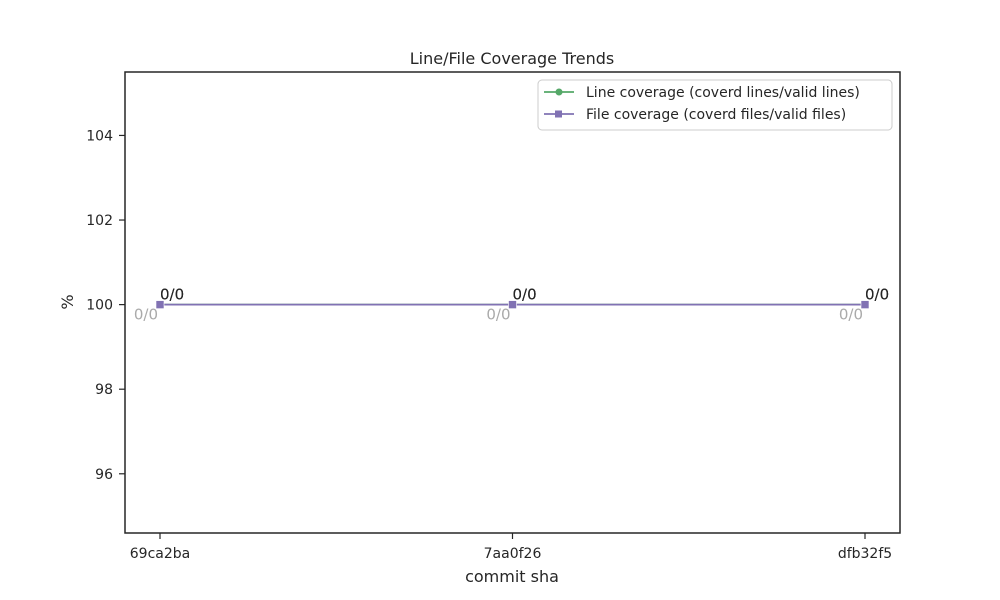  What do you see at coordinates (513, 554) in the screenshot?
I see `x-tick-label: 7aa0f26` at bounding box center [513, 554].